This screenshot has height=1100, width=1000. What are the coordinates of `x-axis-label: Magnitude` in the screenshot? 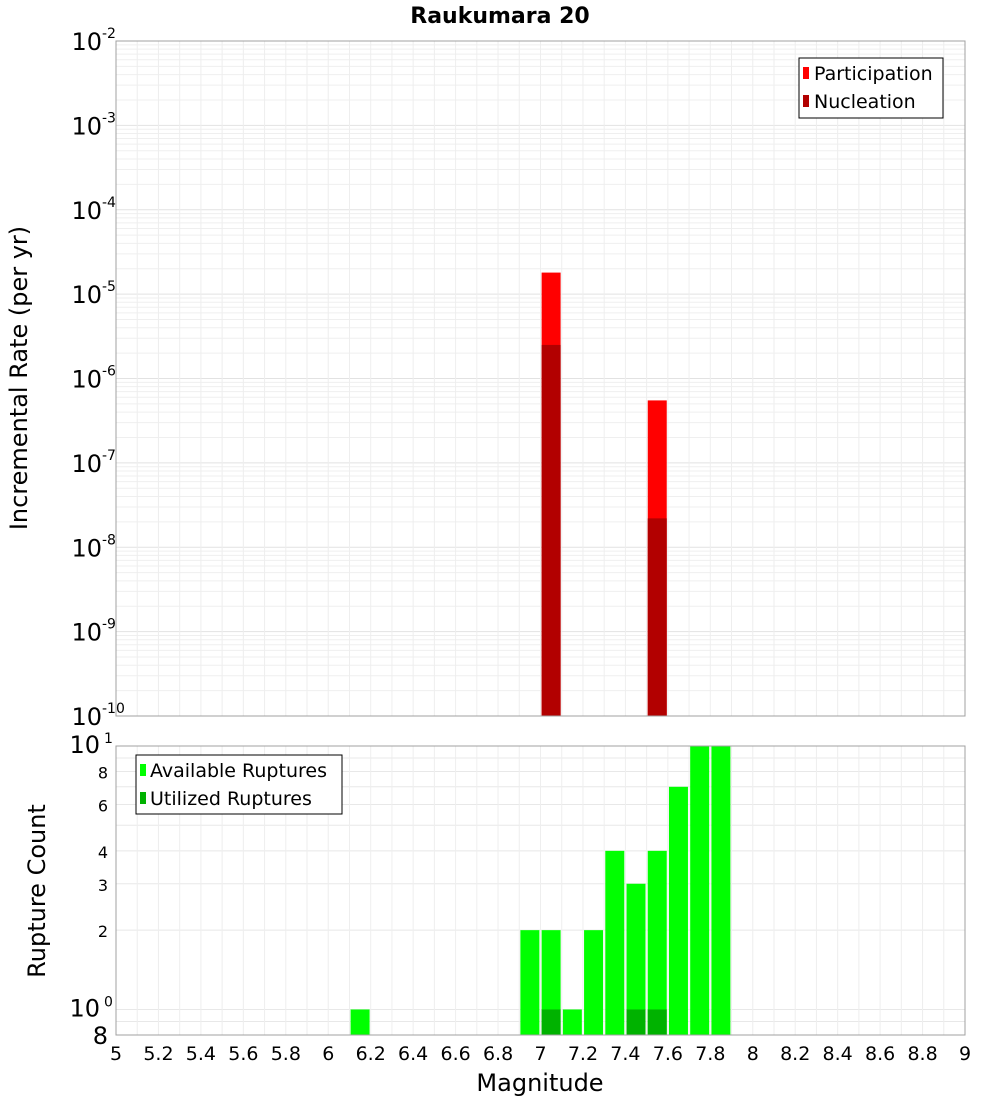 It's located at (539, 1083).